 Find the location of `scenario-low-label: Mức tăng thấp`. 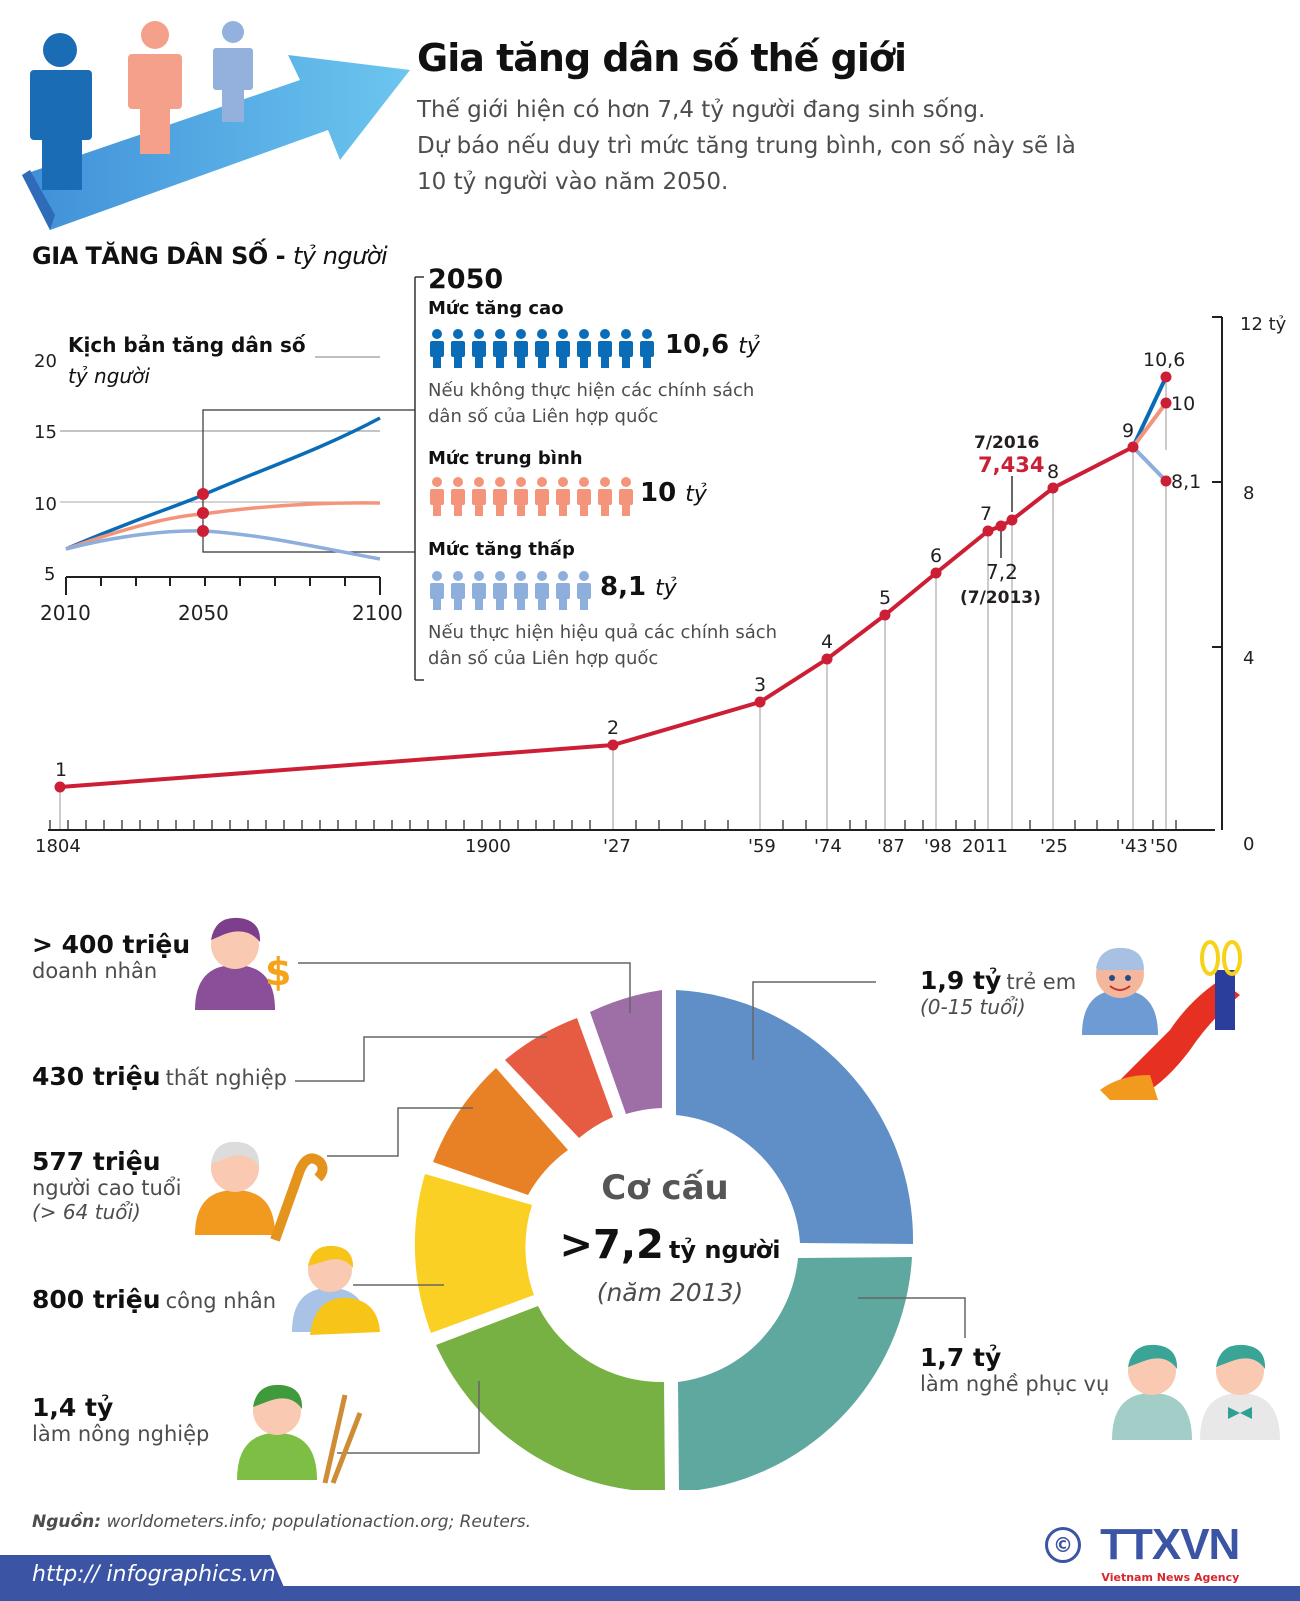

scenario-low-label: Mức tăng thấp is located at coordinates (501, 549).